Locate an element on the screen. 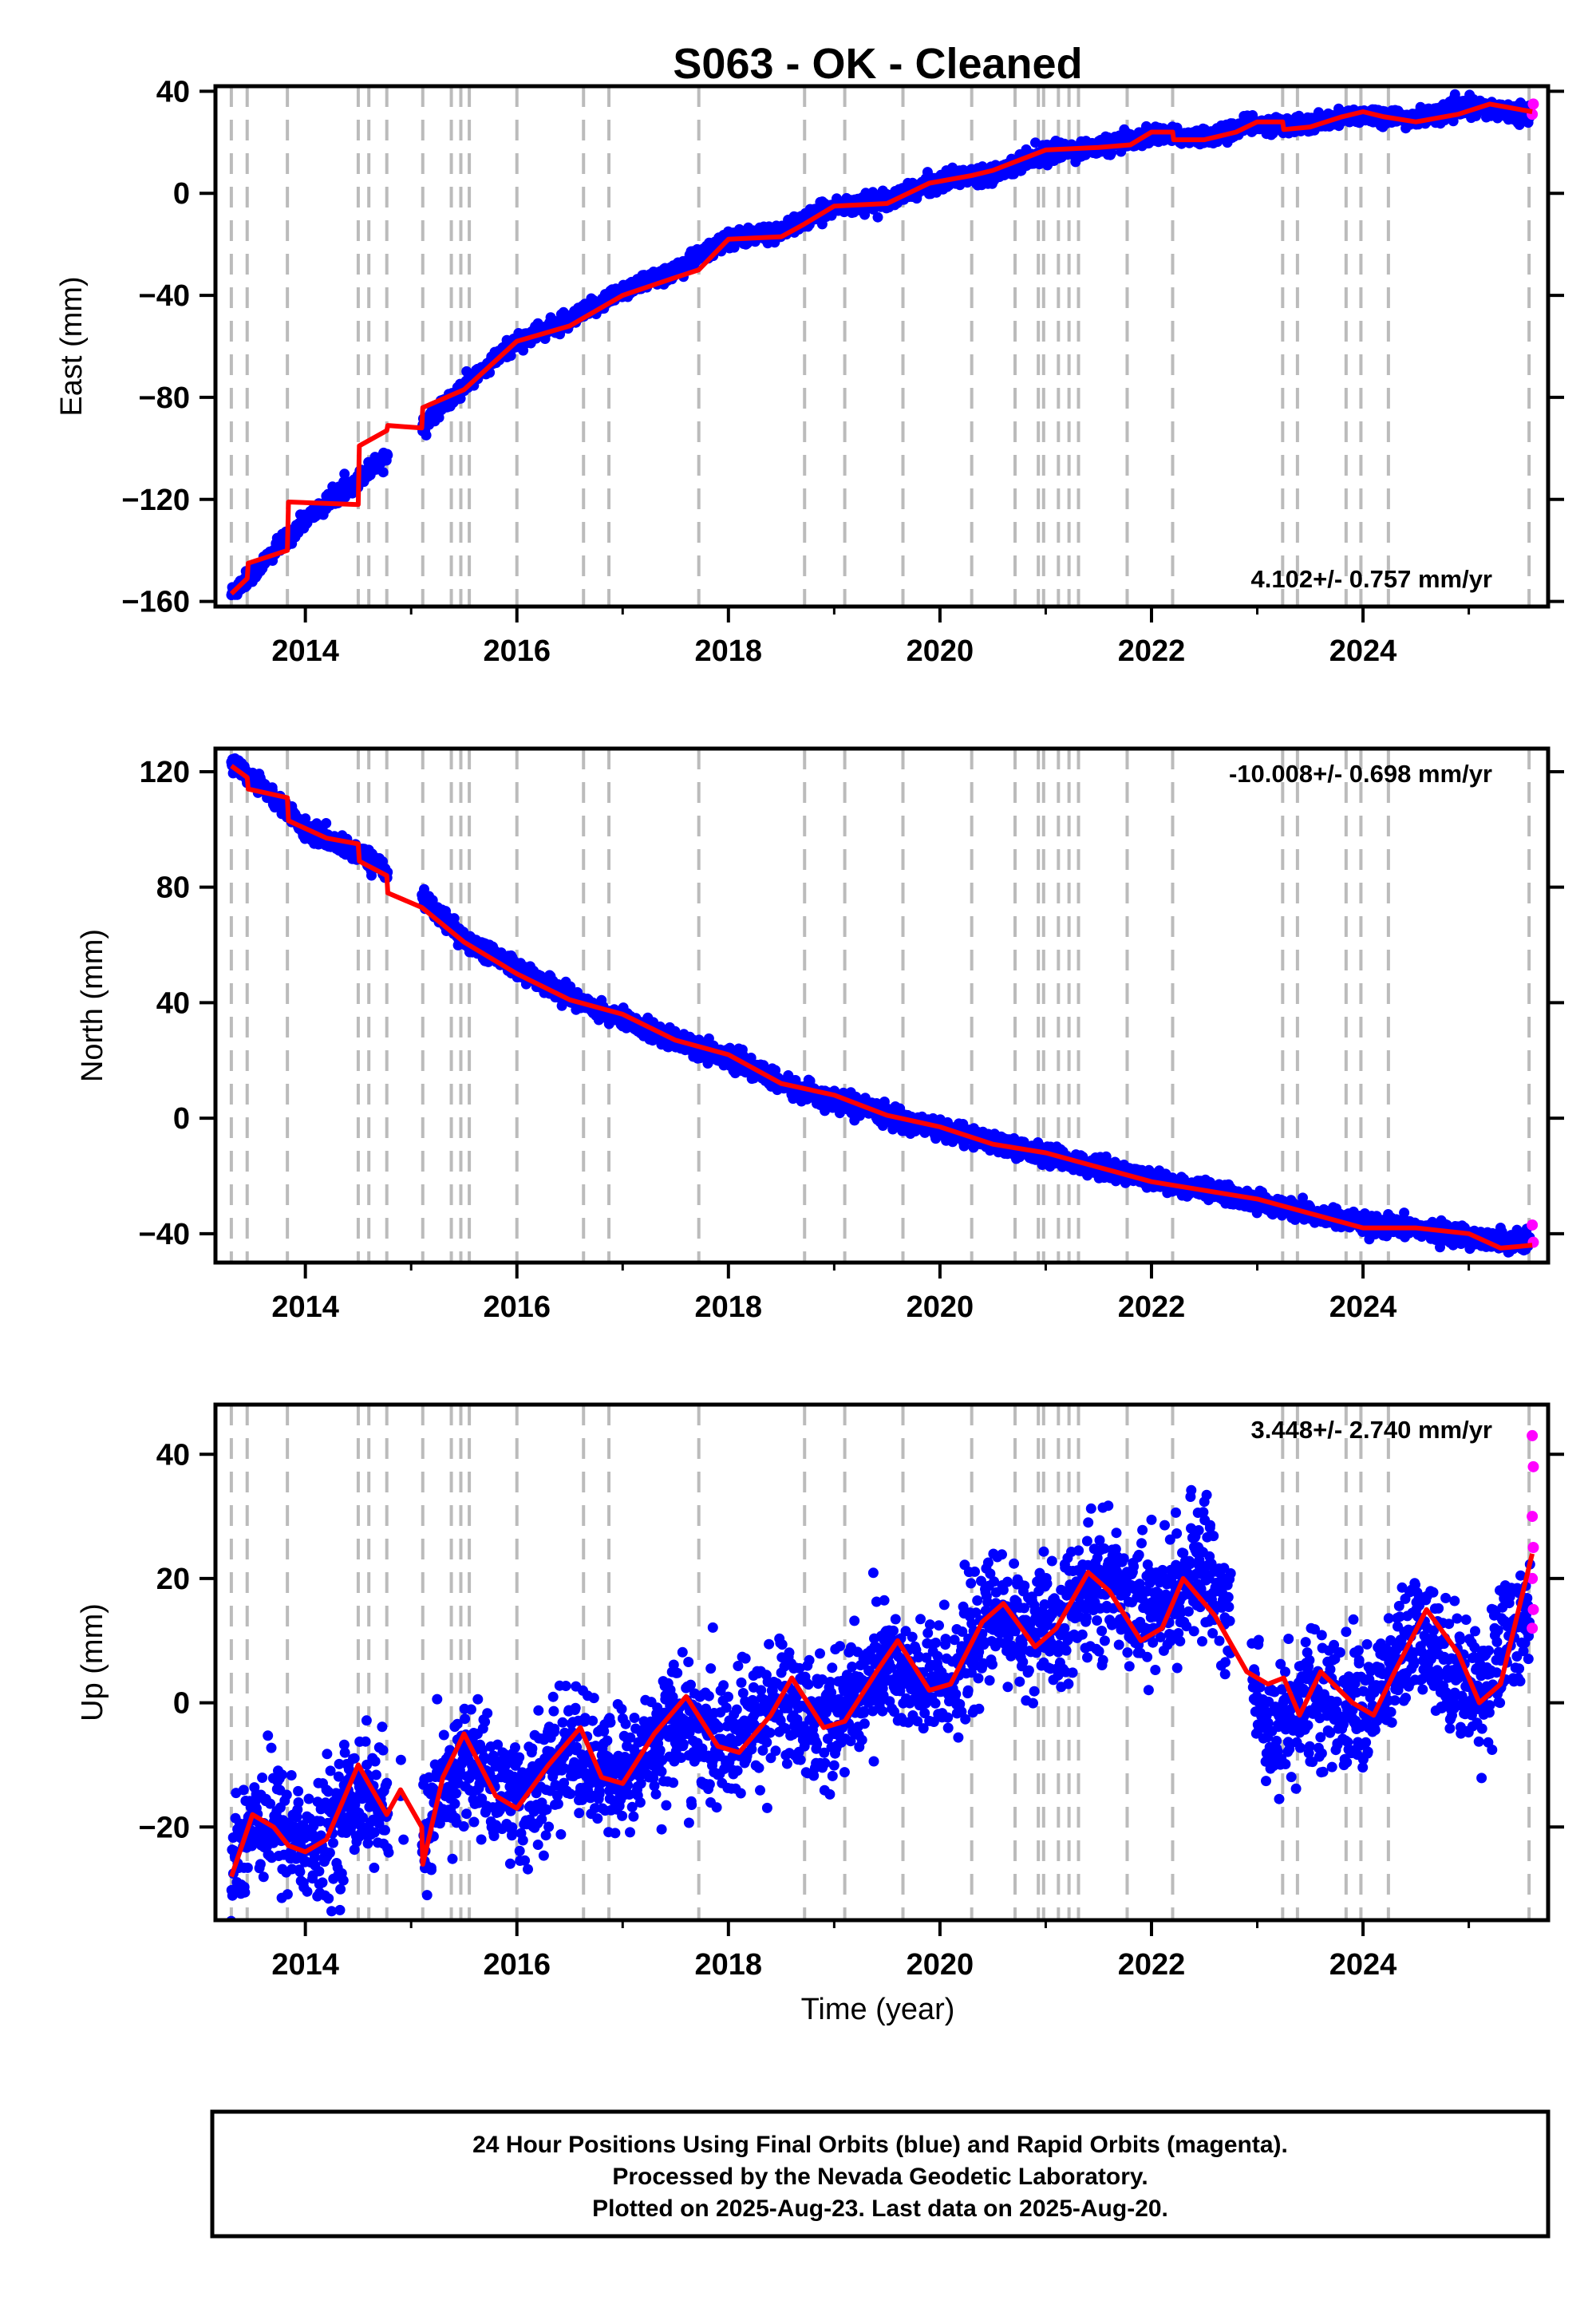  y-axis-label: Up (mm) is located at coordinates (92, 1662).